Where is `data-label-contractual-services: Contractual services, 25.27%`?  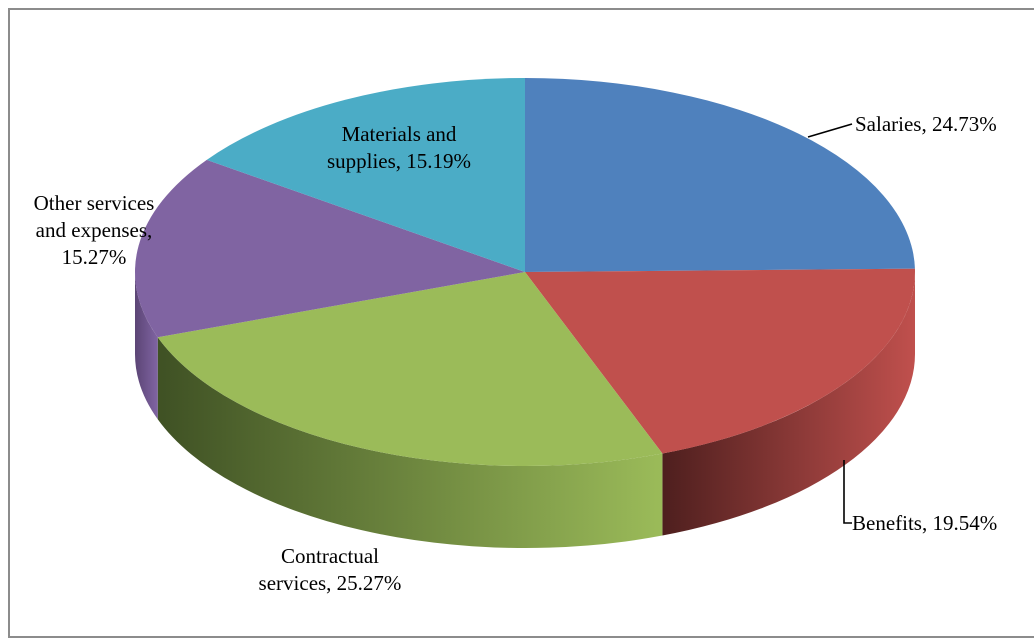 data-label-contractual-services: Contractual services, 25.27% is located at coordinates (330, 569).